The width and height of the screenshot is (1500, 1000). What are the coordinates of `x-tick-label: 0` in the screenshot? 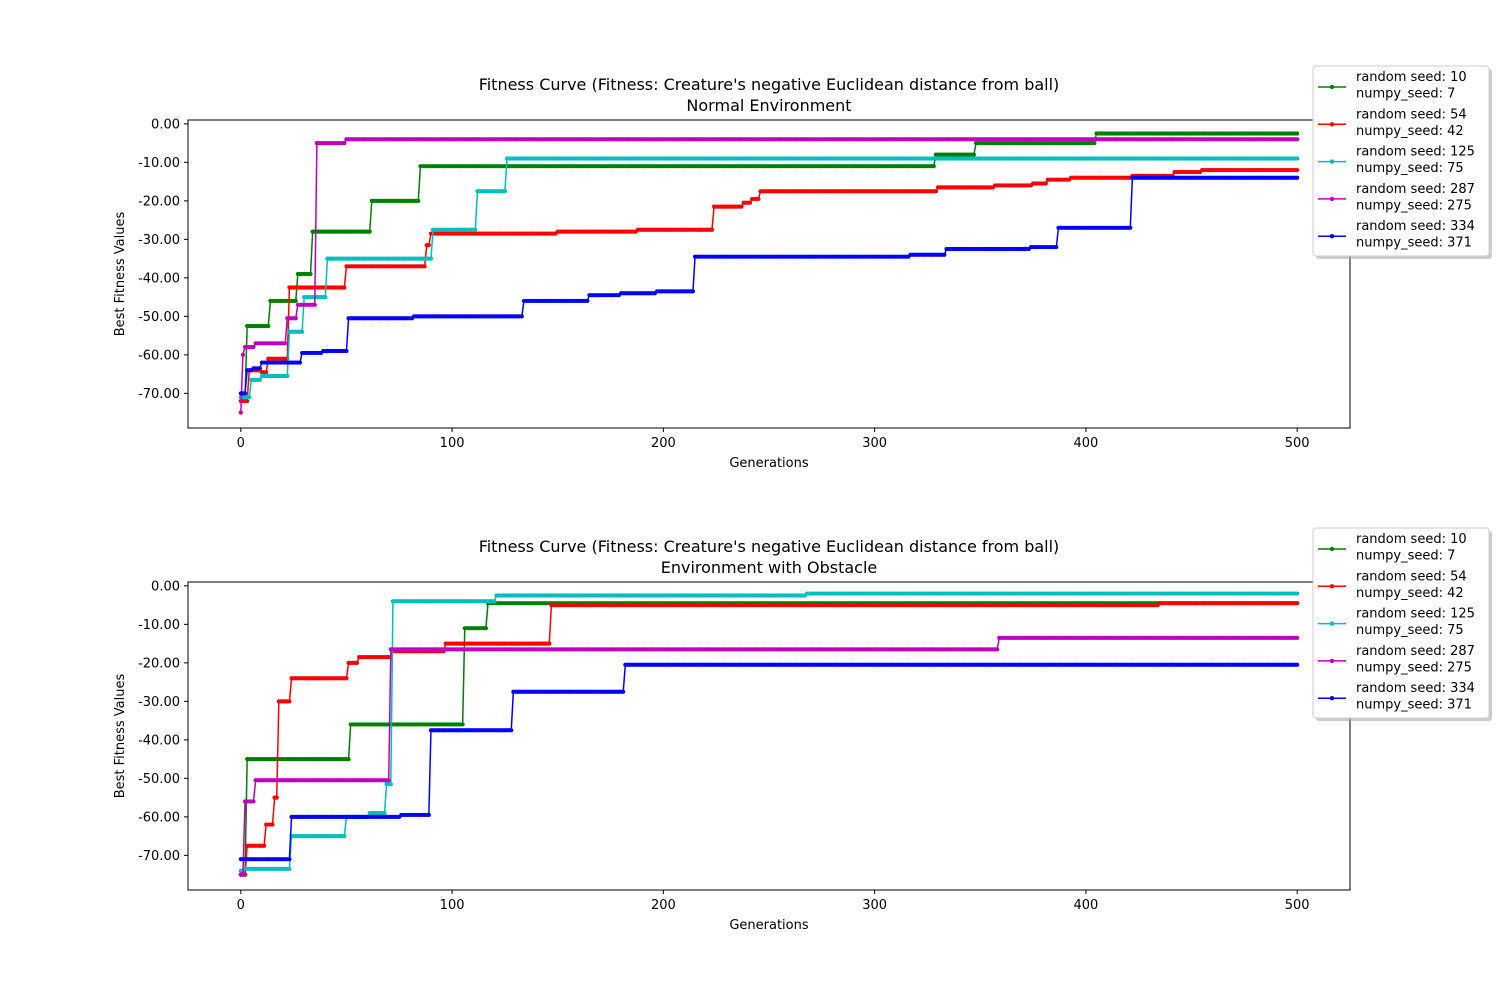 It's located at (241, 443).